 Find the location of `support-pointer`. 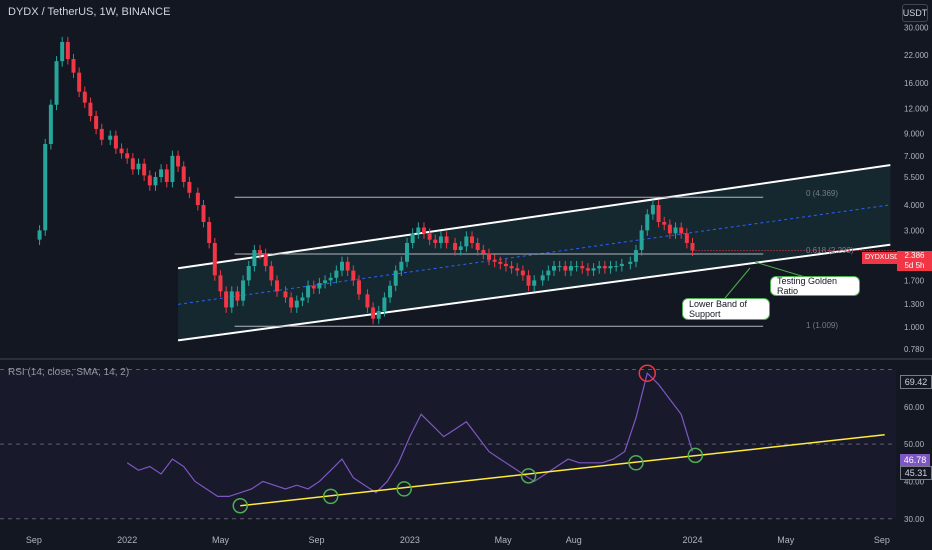

support-pointer is located at coordinates (737, 283).